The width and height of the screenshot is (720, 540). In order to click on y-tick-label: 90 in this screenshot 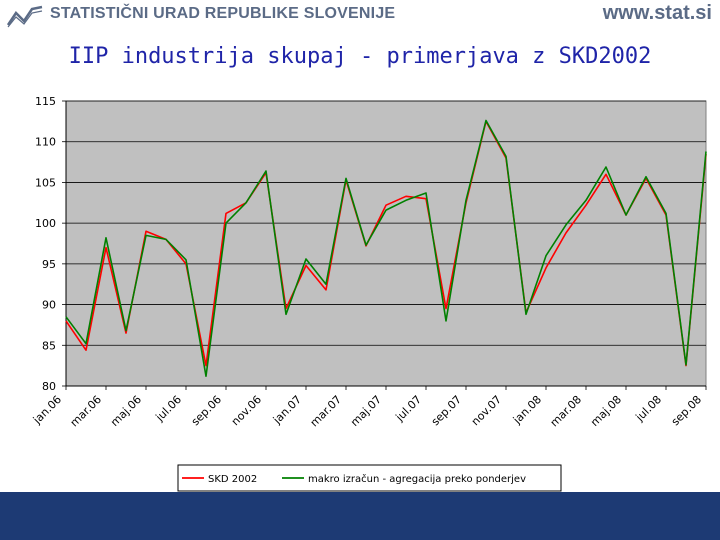, I will do `click(49, 305)`.